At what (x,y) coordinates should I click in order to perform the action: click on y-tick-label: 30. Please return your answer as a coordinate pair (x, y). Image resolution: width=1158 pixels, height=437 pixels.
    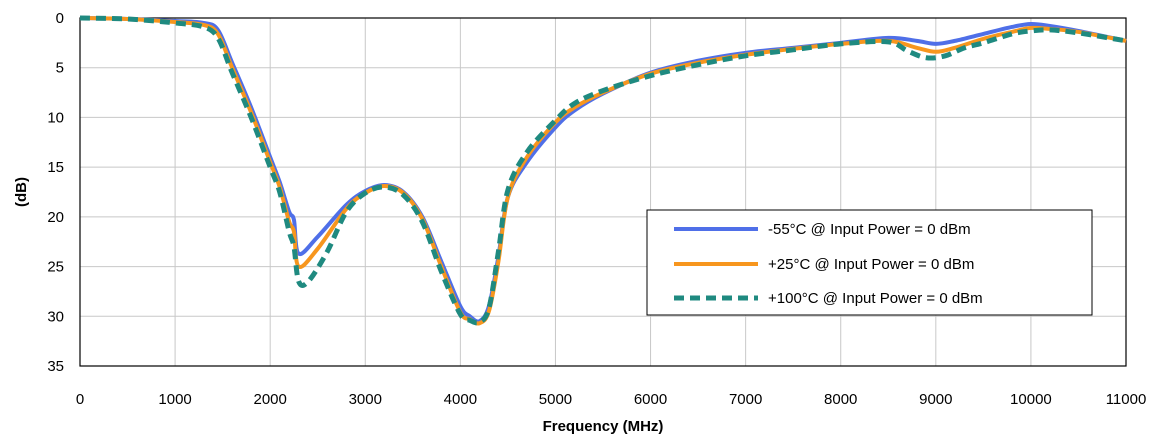
    Looking at the image, I should click on (55, 316).